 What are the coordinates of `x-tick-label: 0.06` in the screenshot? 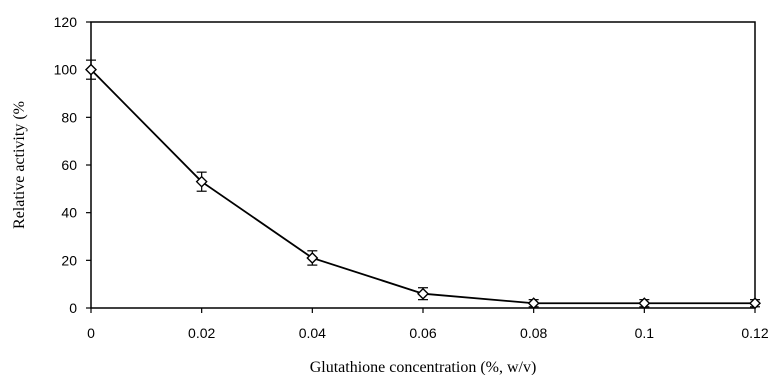 It's located at (422, 333).